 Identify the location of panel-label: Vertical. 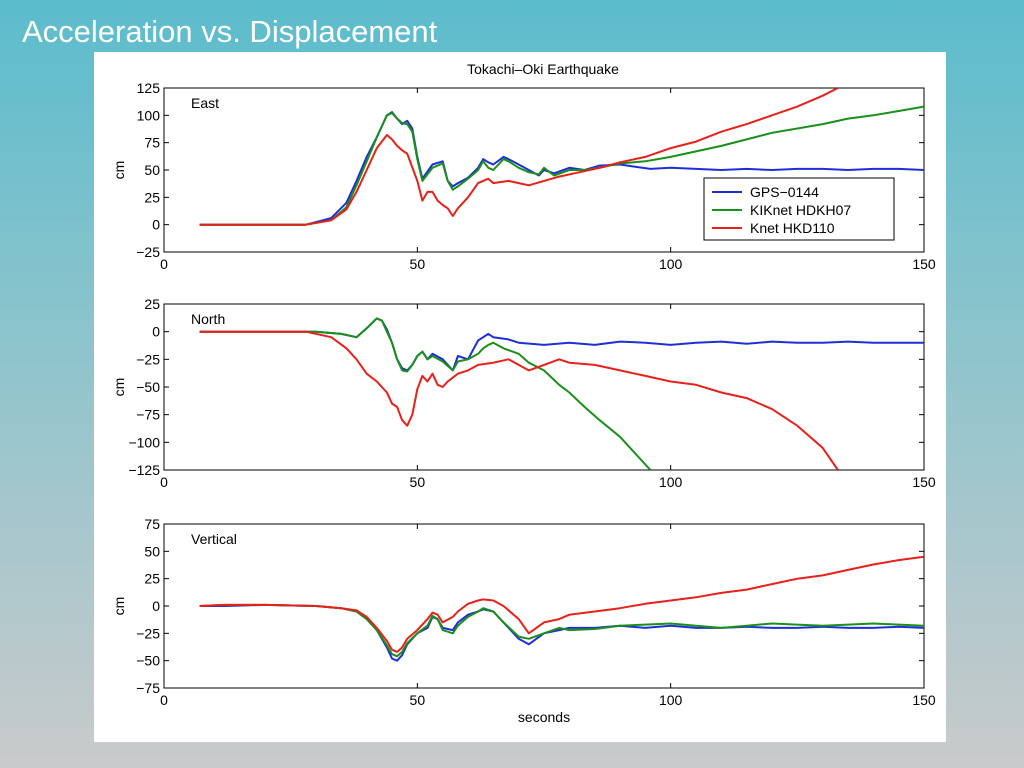
(214, 539).